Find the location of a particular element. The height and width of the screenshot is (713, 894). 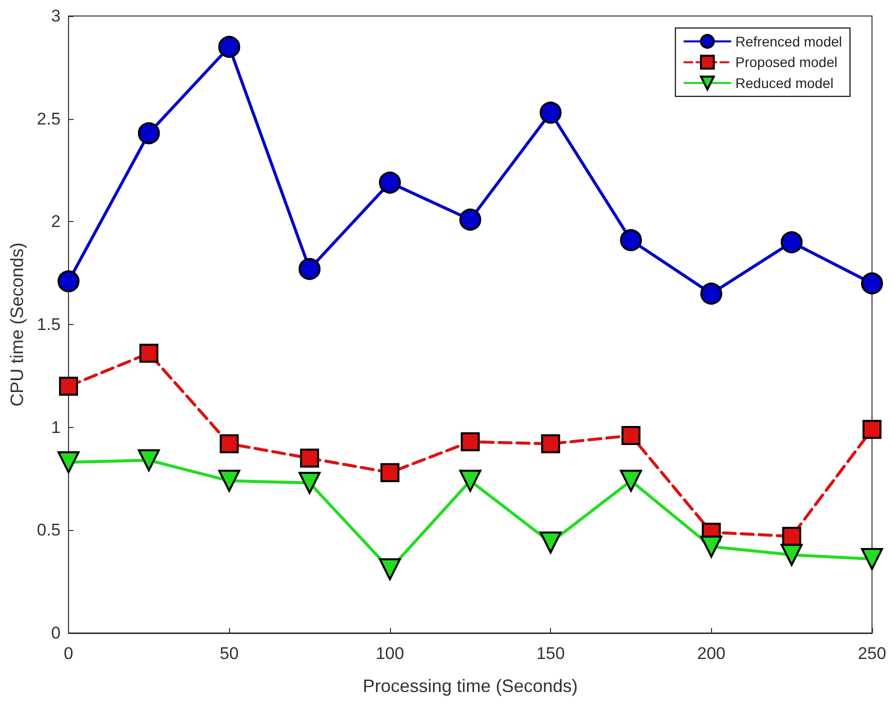

y-tick-label: 2.5 is located at coordinates (48, 118).